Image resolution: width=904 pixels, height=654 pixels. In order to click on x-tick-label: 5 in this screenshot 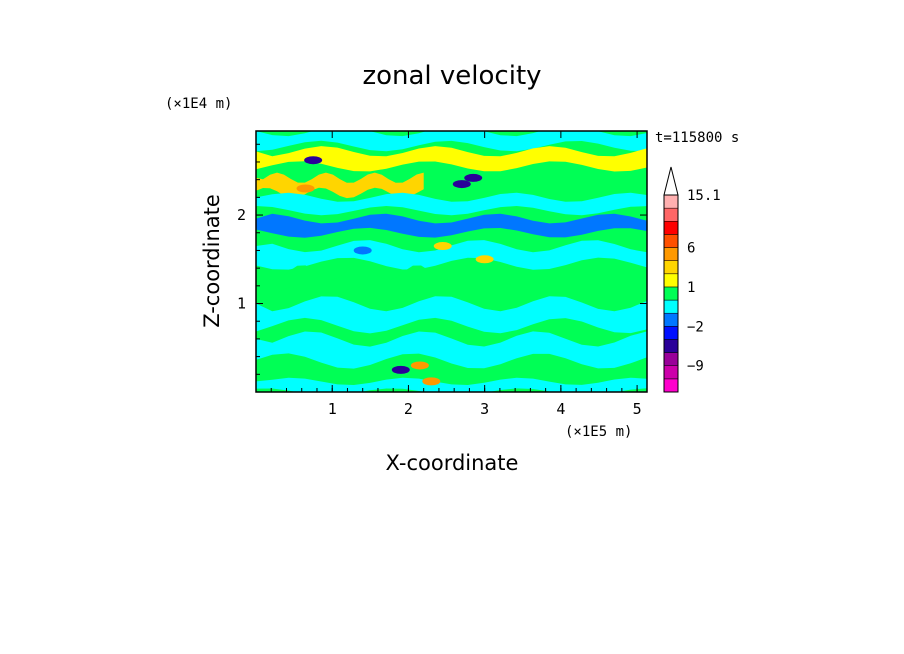, I will do `click(637, 409)`.